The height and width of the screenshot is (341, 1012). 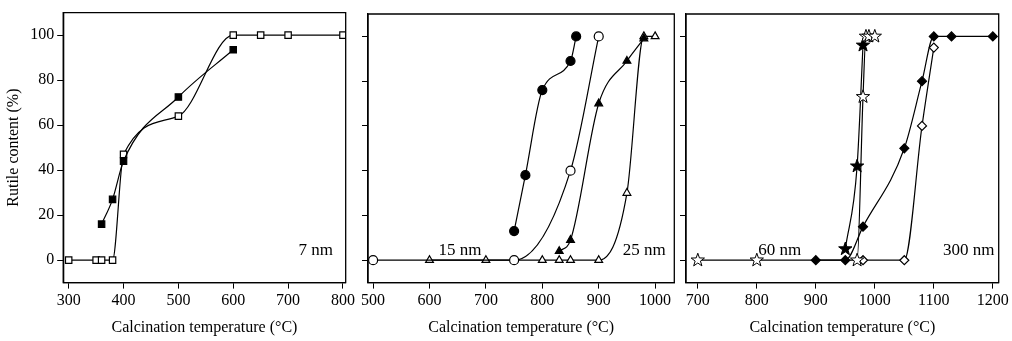 I want to click on y-tick-label: 20, so click(x=46, y=214).